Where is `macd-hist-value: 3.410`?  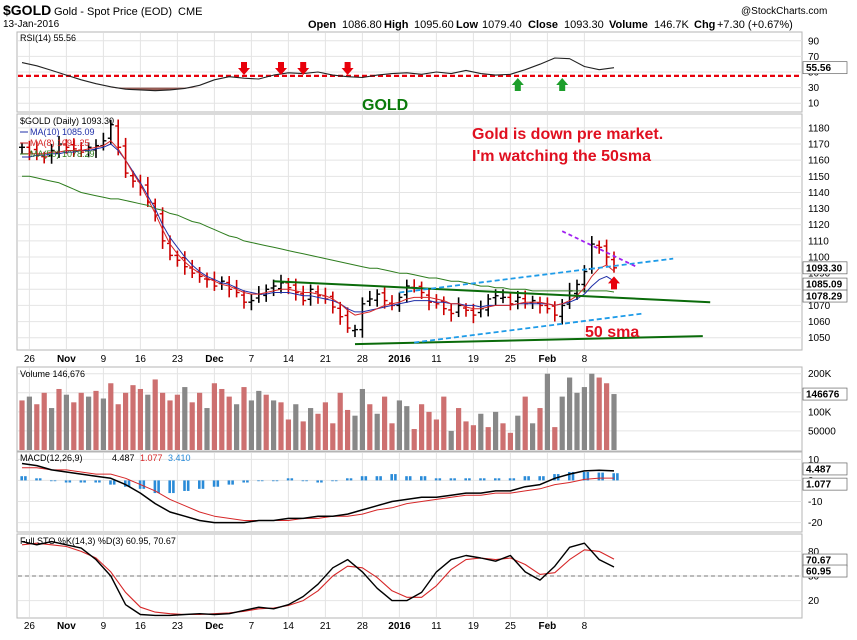
macd-hist-value: 3.410 is located at coordinates (179, 458).